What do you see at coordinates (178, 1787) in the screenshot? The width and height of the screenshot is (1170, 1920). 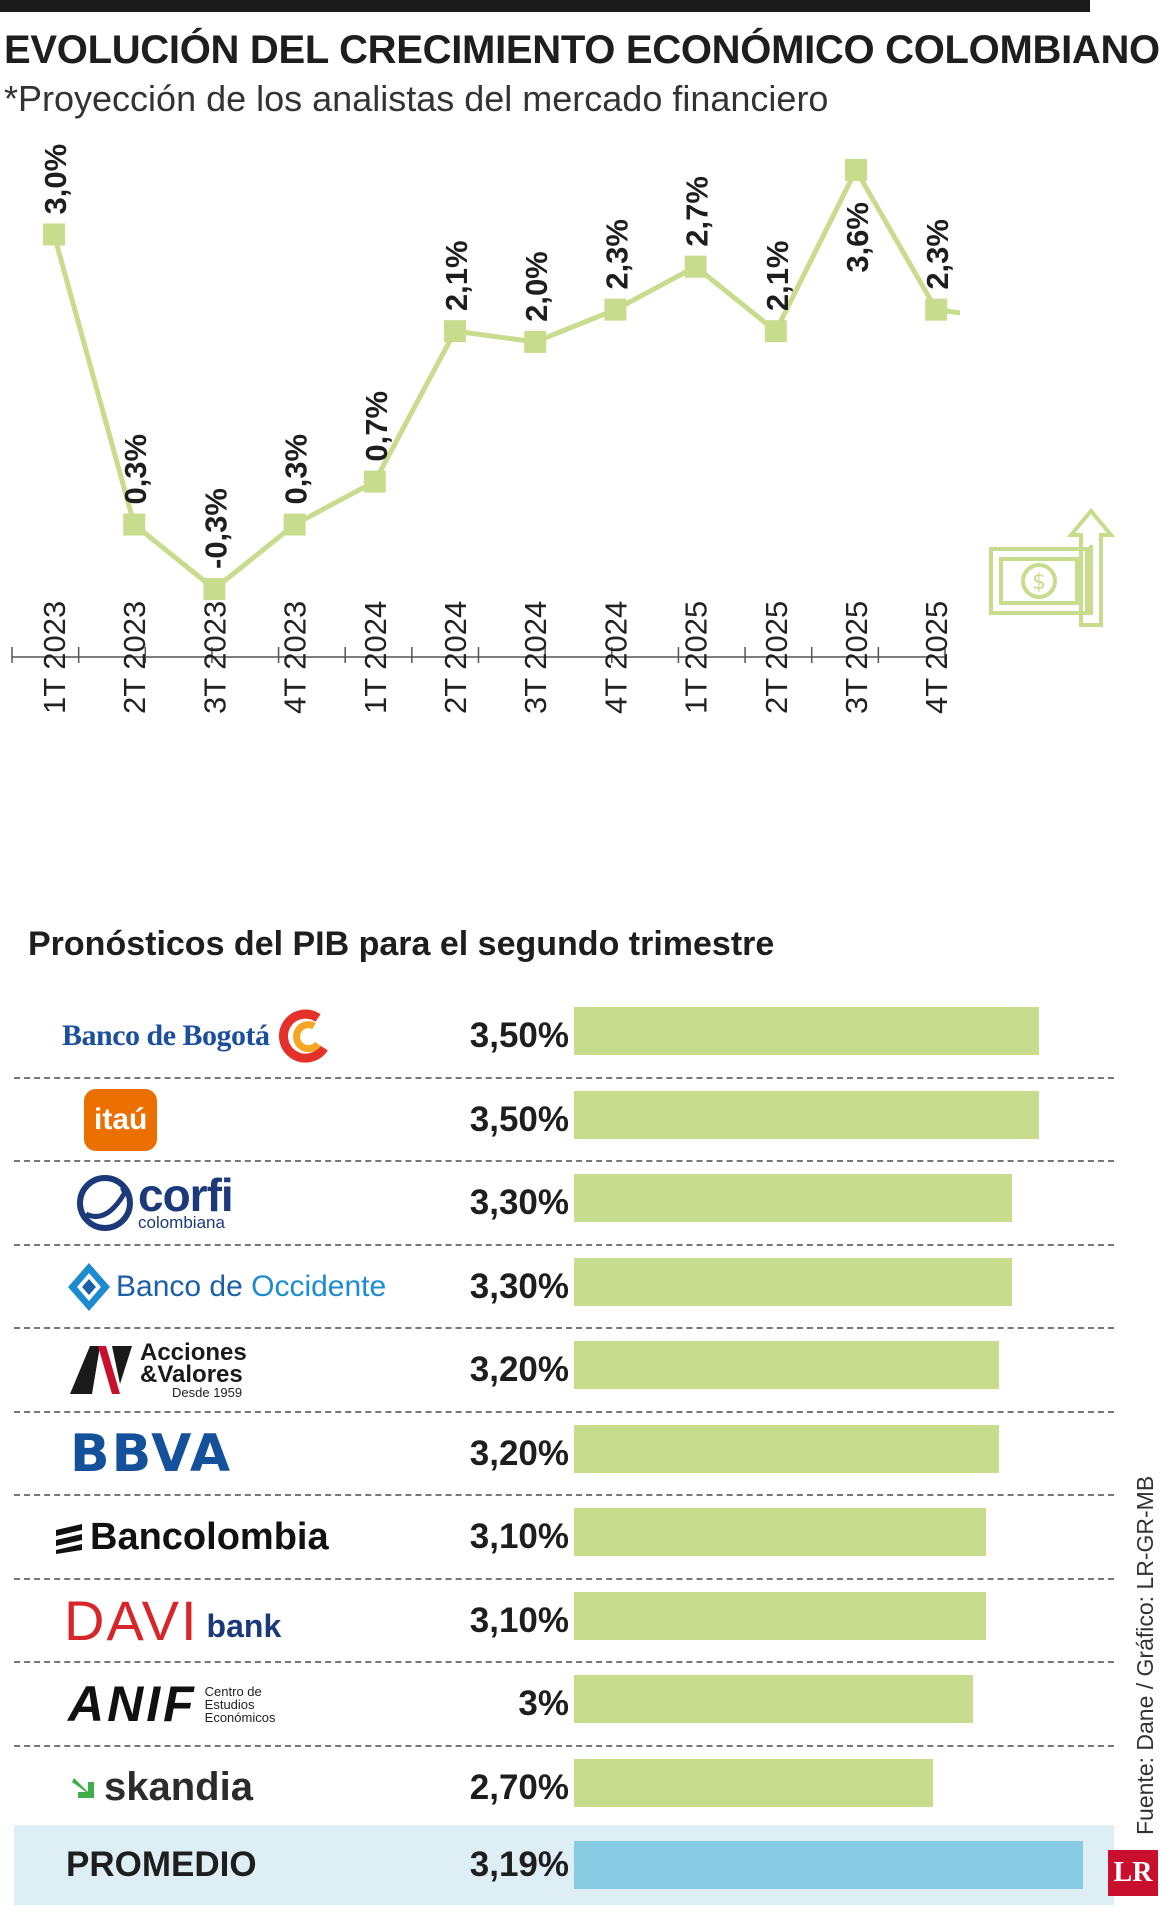 I see `skandia-logo-text: skandia` at bounding box center [178, 1787].